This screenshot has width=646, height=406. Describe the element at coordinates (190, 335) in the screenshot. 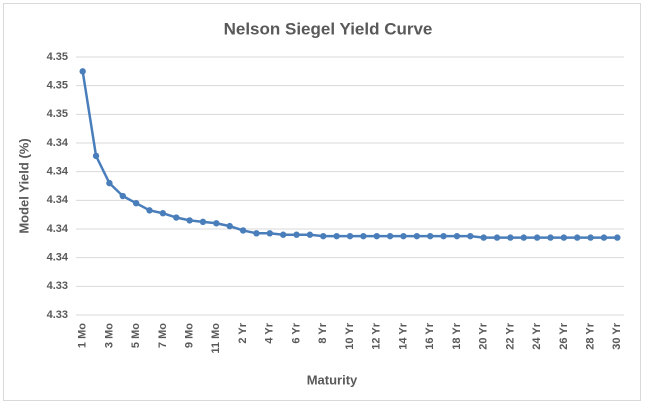

I see `x-tick-label: 9 Mo` at that location.